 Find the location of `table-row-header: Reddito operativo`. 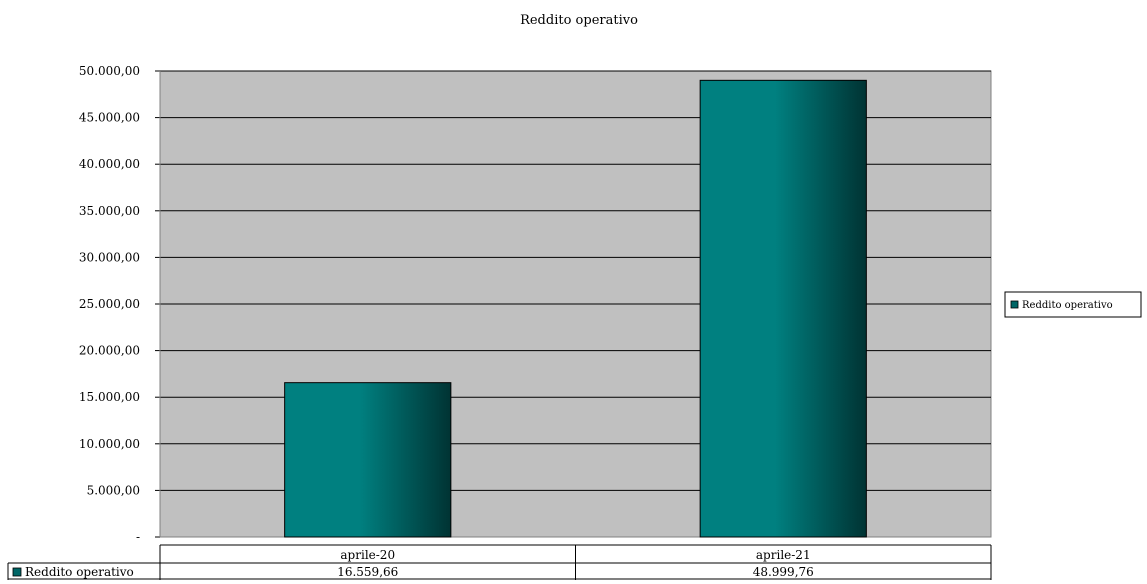

table-row-header: Reddito operativo is located at coordinates (79, 572).